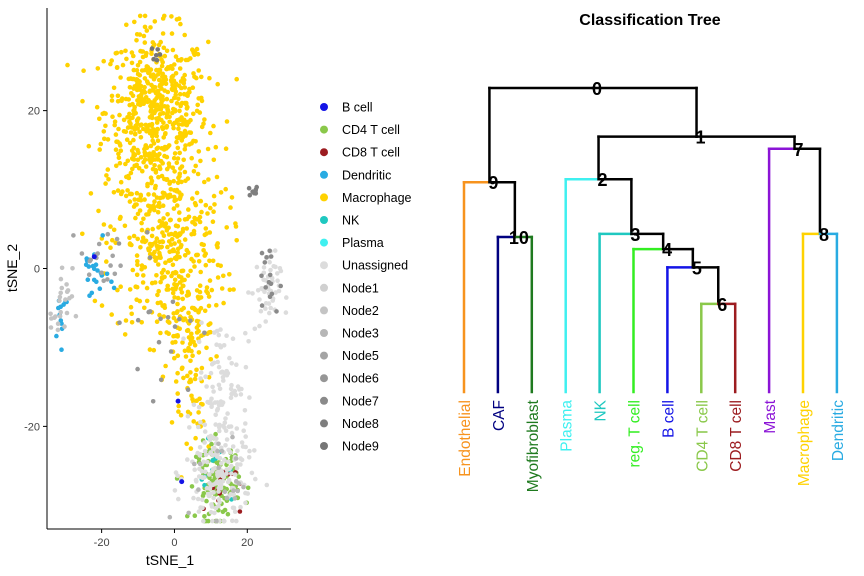  What do you see at coordinates (102, 543) in the screenshot?
I see `x-tick-label: -20` at bounding box center [102, 543].